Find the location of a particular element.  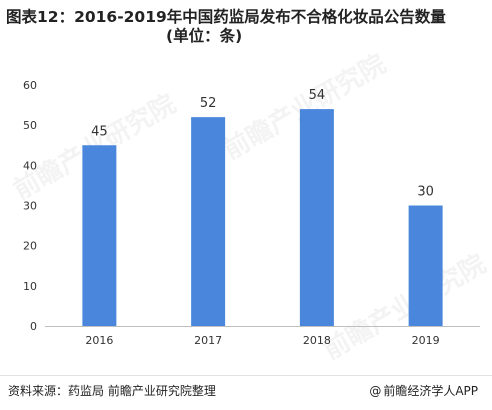

y-tick-label: 30 is located at coordinates (30, 206).